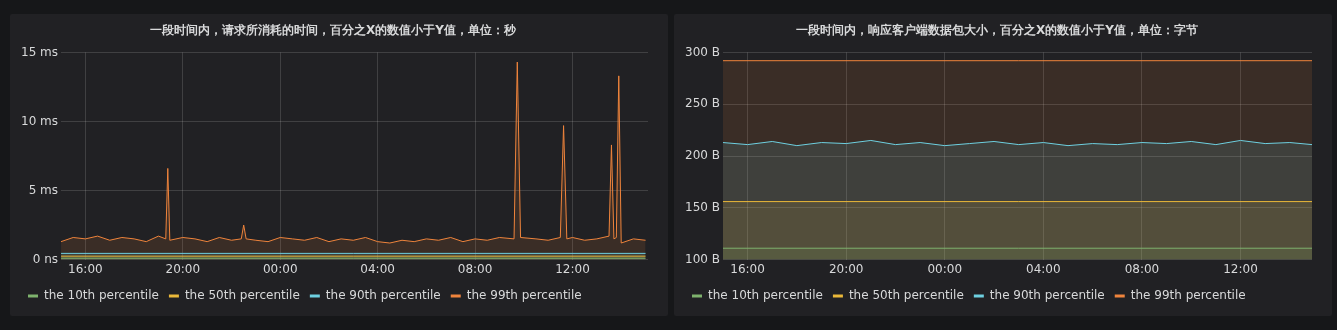 Image resolution: width=1337 pixels, height=330 pixels. I want to click on y-tick-label: 250 B, so click(702, 103).